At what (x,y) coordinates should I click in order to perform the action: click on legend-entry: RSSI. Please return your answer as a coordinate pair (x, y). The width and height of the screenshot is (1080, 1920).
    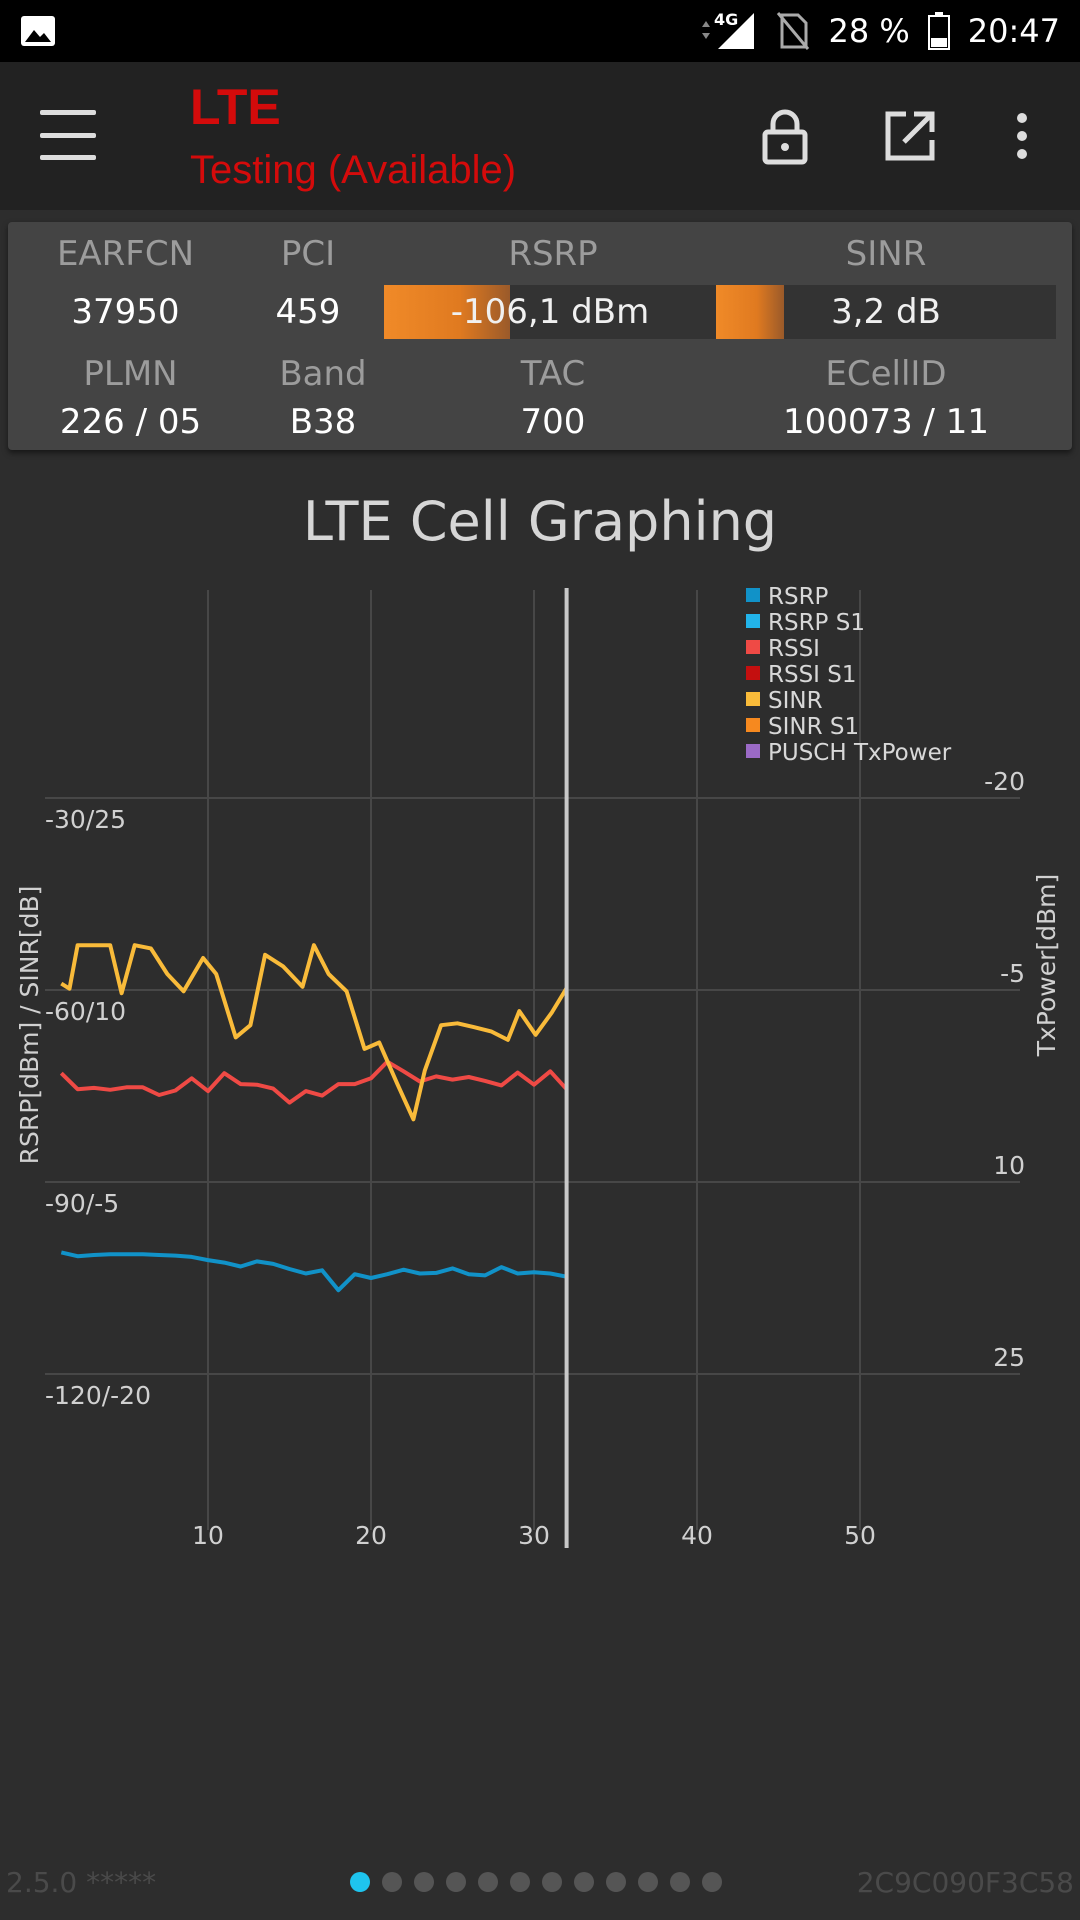
    Looking at the image, I should click on (794, 649).